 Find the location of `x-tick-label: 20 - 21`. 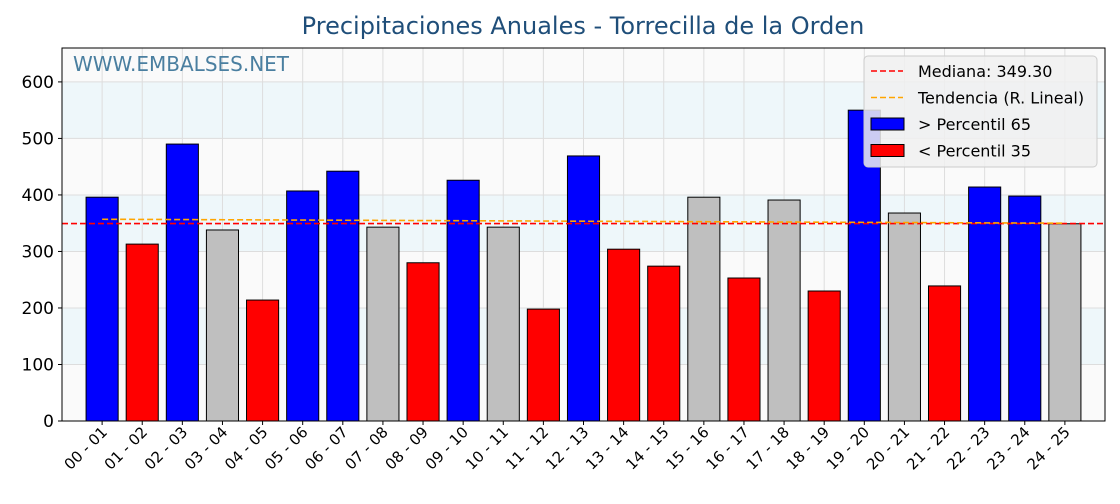

x-tick-label: 20 - 21 is located at coordinates (888, 448).